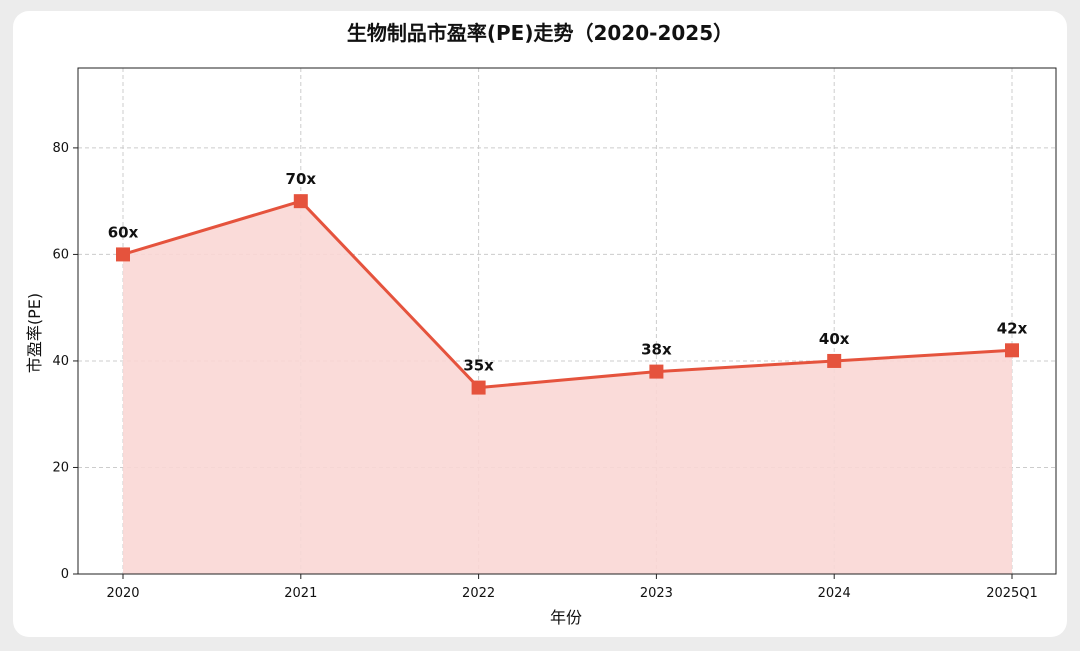 Image resolution: width=1080 pixels, height=651 pixels. I want to click on data-label: 38x, so click(656, 350).